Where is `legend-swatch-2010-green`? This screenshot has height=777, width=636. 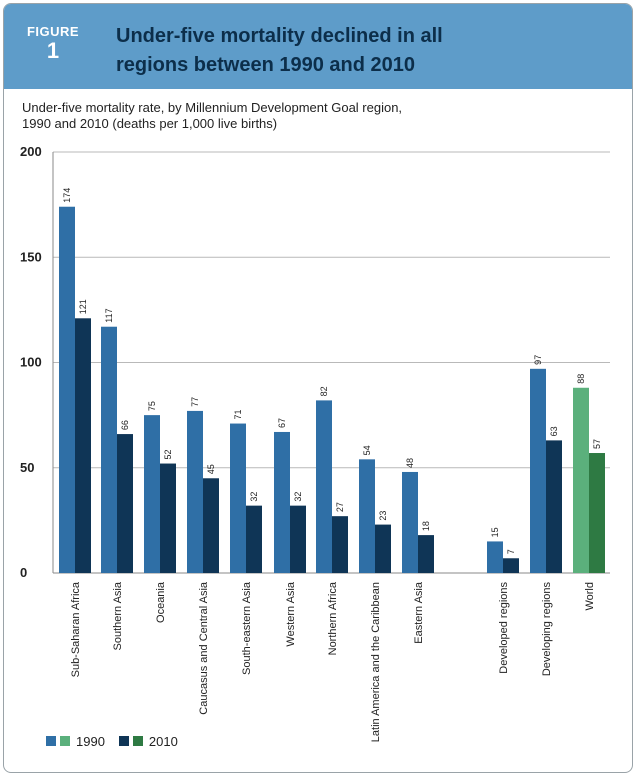
legend-swatch-2010-green is located at coordinates (137, 741).